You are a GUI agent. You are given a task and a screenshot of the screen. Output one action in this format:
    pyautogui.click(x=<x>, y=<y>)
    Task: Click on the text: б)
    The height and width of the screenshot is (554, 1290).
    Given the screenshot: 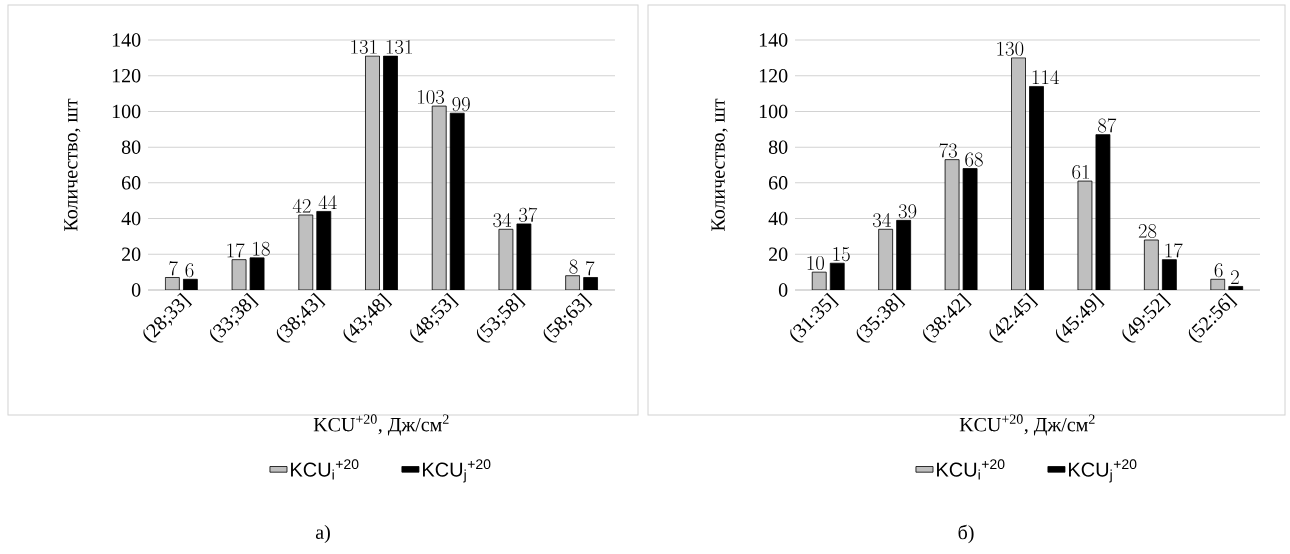 What is the action you would take?
    pyautogui.click(x=966, y=534)
    